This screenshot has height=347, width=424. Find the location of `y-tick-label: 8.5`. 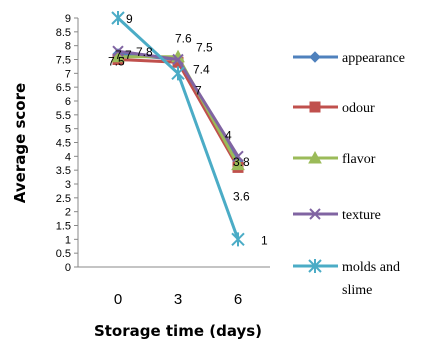

y-tick-label: 8.5 is located at coordinates (63, 33).